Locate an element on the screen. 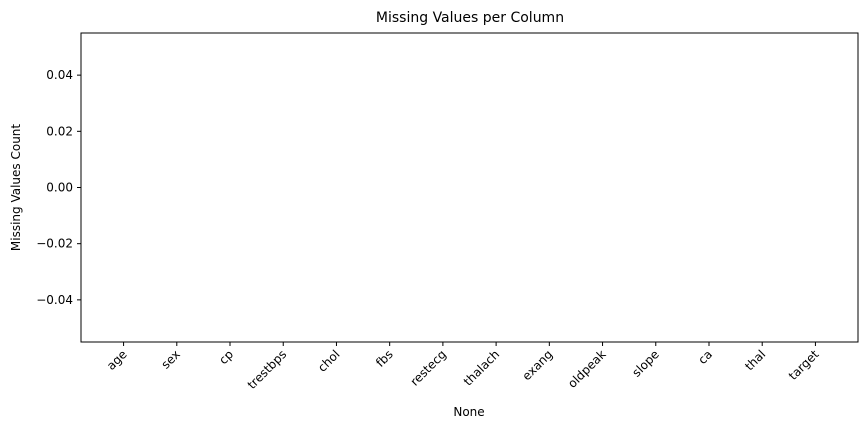  x-tick-label: fbs is located at coordinates (384, 358).